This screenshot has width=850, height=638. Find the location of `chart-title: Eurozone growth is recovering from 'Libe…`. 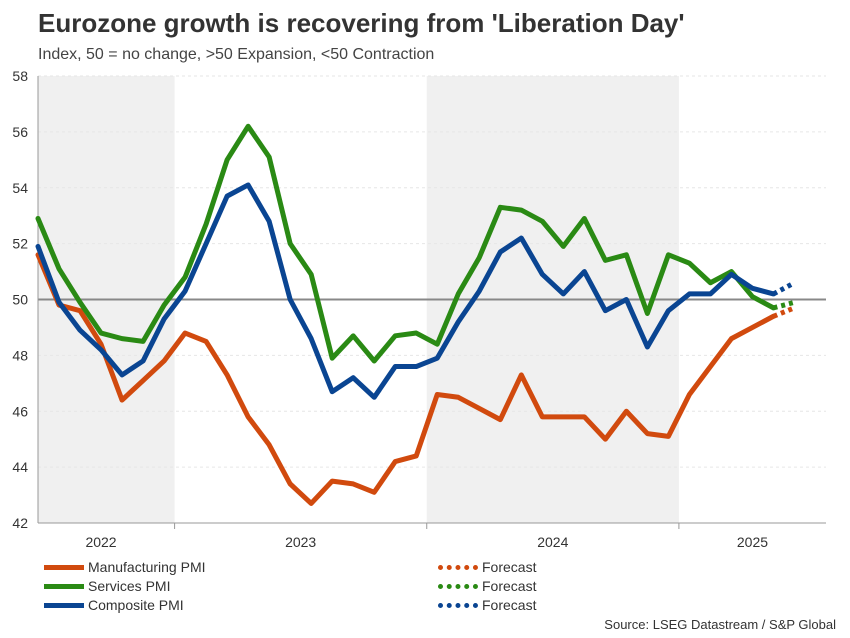

chart-title: Eurozone growth is recovering from 'Libe… is located at coordinates (361, 23).